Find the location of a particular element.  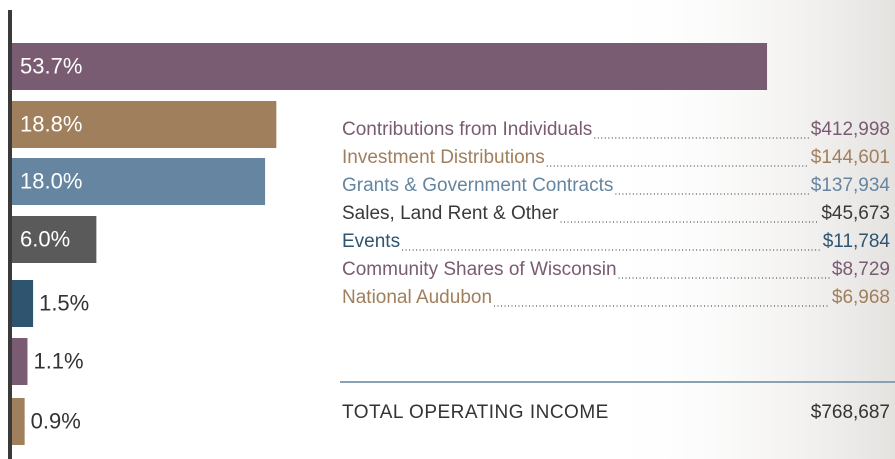

income-amount: $8,729 is located at coordinates (861, 269).